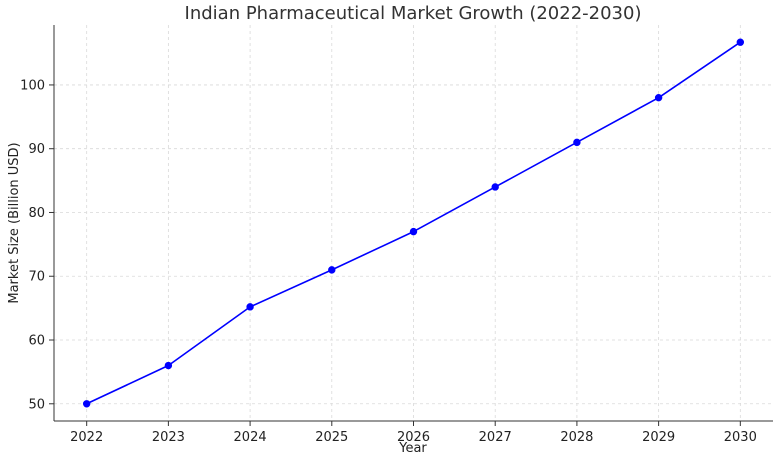 The height and width of the screenshot is (465, 780). Describe the element at coordinates (740, 437) in the screenshot. I see `x-tick-label: 2030` at that location.